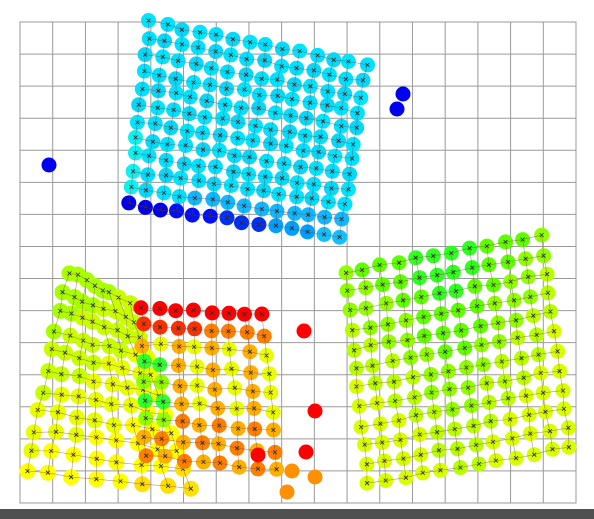 The height and width of the screenshot is (519, 594). I want to click on particle-orange-b, so click(315, 477).